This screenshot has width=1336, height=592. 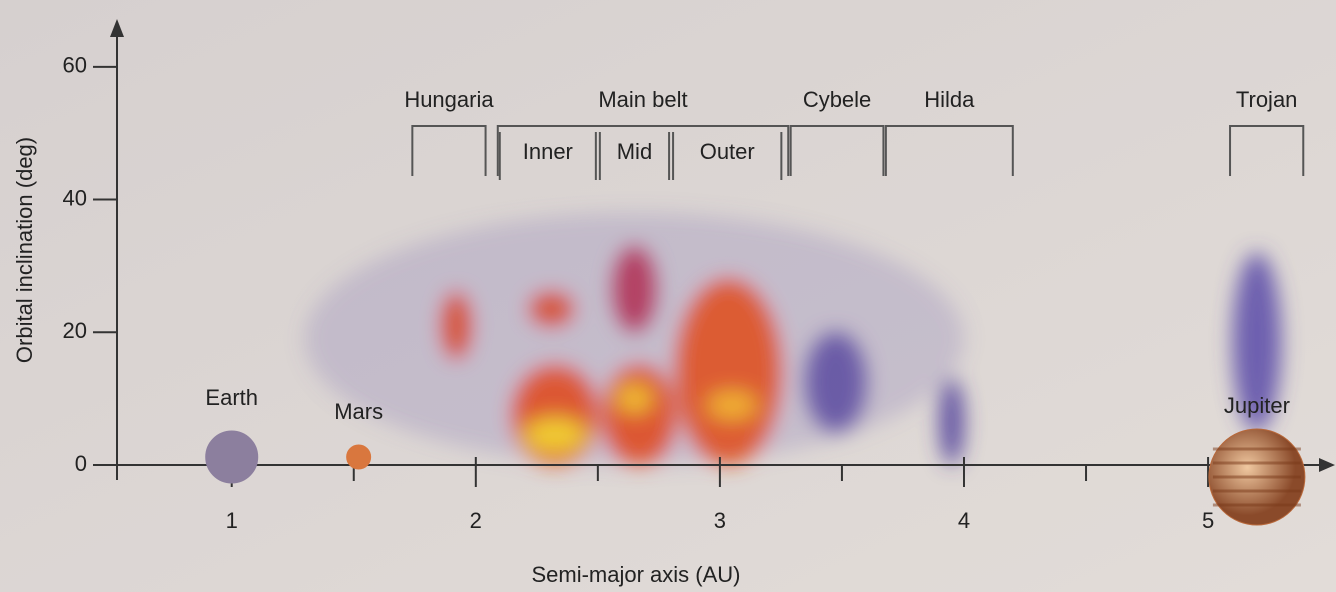 What do you see at coordinates (81, 463) in the screenshot?
I see `y-tick-label: 0` at bounding box center [81, 463].